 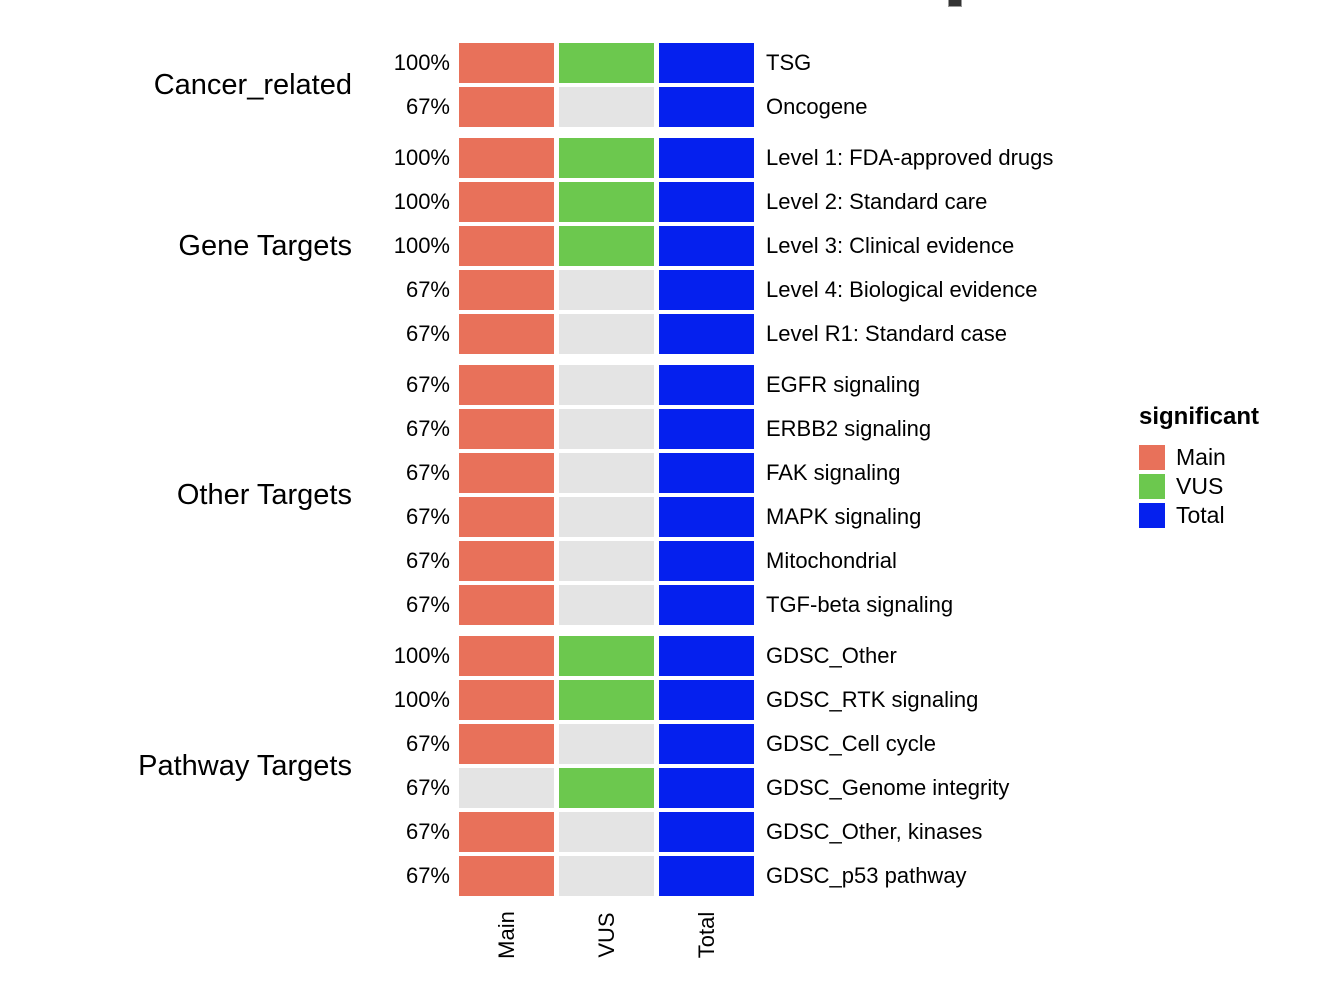 I want to click on table-row: 67% ERBB2 signaling, so click(x=652, y=429).